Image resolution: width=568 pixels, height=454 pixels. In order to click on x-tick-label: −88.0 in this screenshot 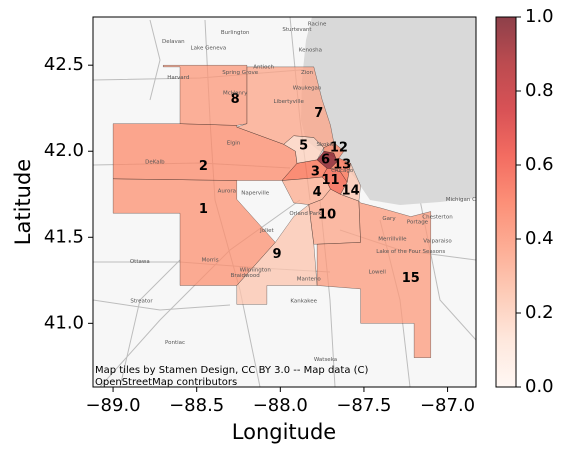, I will do `click(280, 405)`.